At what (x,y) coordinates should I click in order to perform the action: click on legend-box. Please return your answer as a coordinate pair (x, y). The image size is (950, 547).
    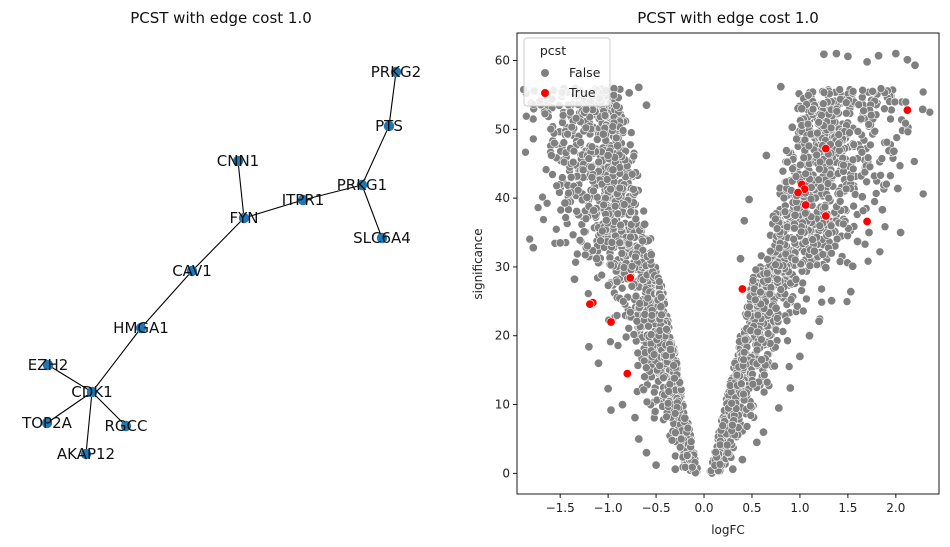
    Looking at the image, I should click on (567, 72).